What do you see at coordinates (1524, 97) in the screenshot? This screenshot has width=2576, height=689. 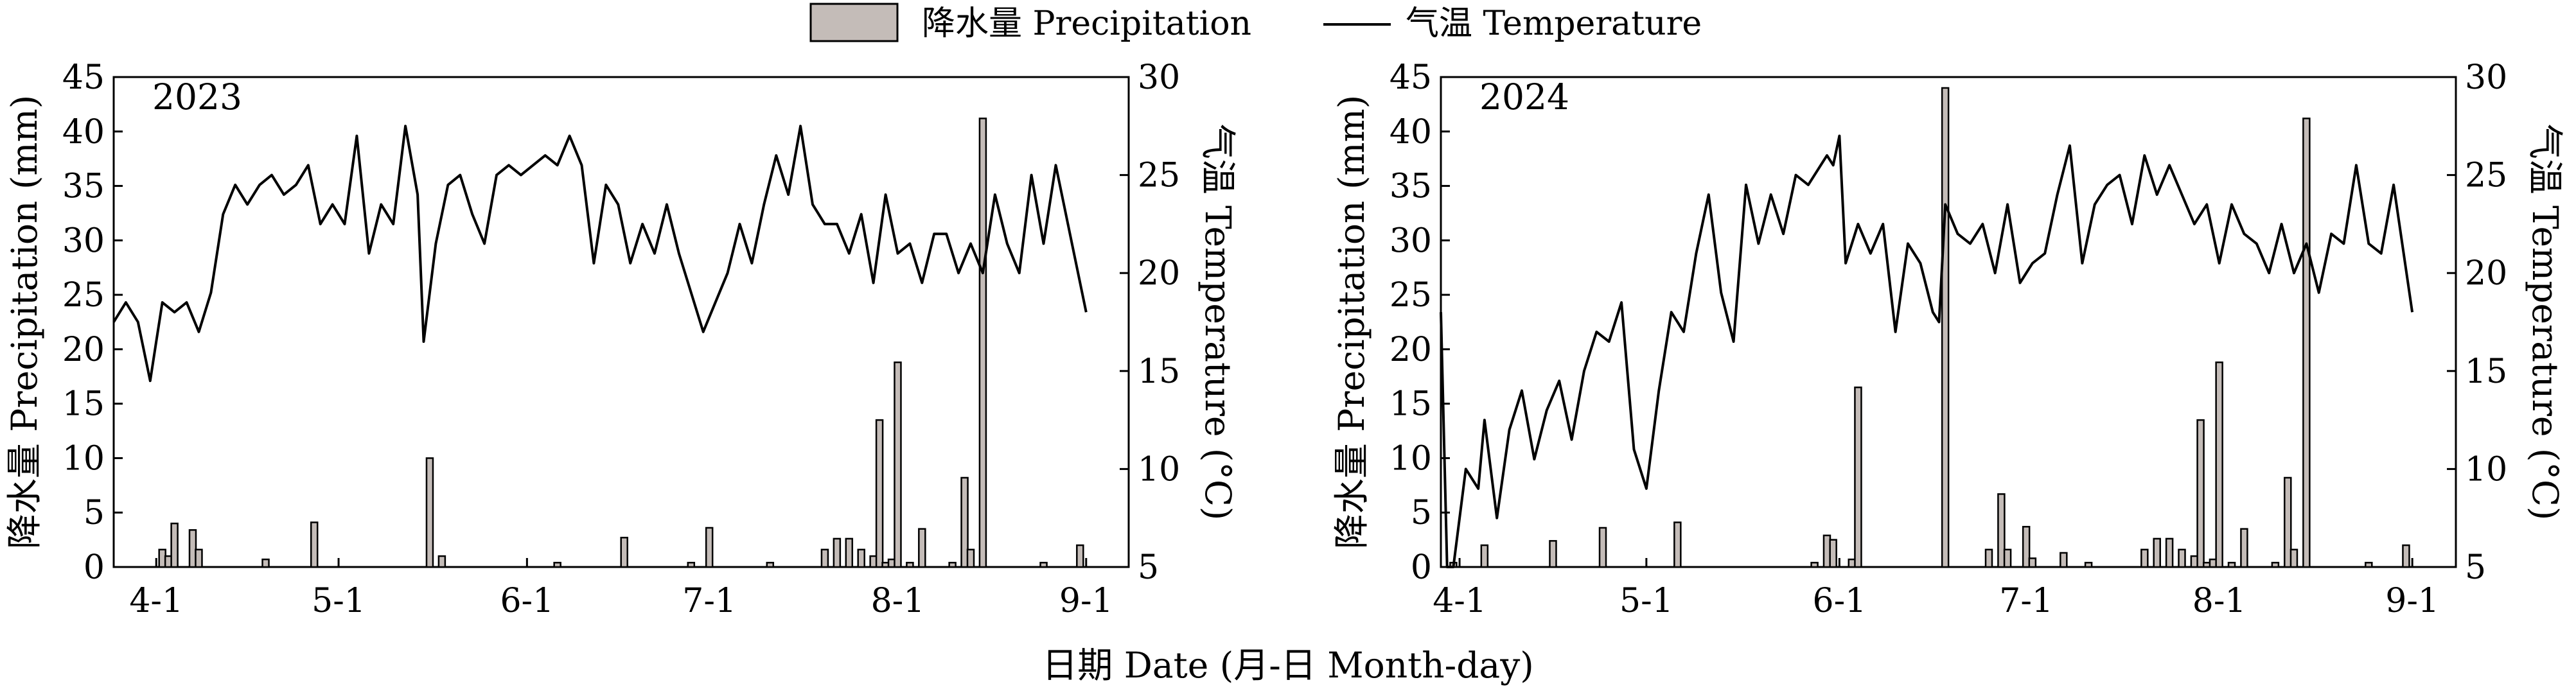 I see `panel-year-label: 2024` at bounding box center [1524, 97].